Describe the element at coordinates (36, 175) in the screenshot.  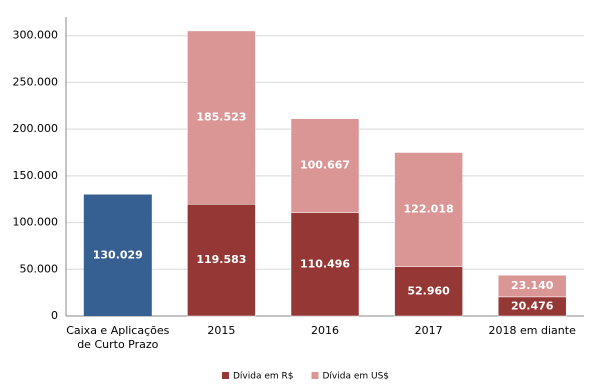
I see `y-tick-label: 150.000` at that location.